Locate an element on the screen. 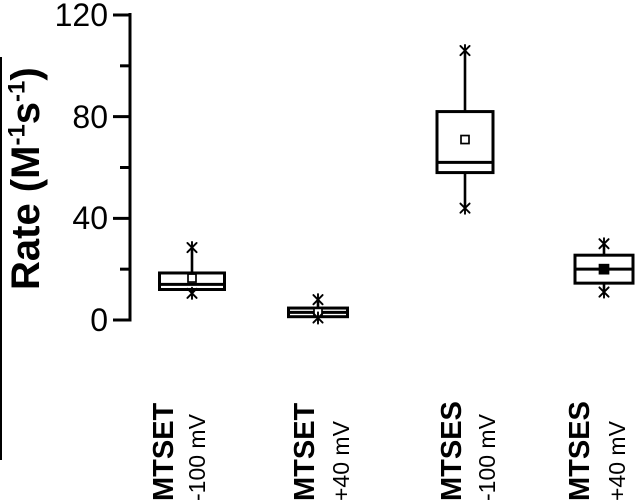 Image resolution: width=640 pixels, height=503 pixels. category-label-4: MTSES is located at coordinates (580, 451).